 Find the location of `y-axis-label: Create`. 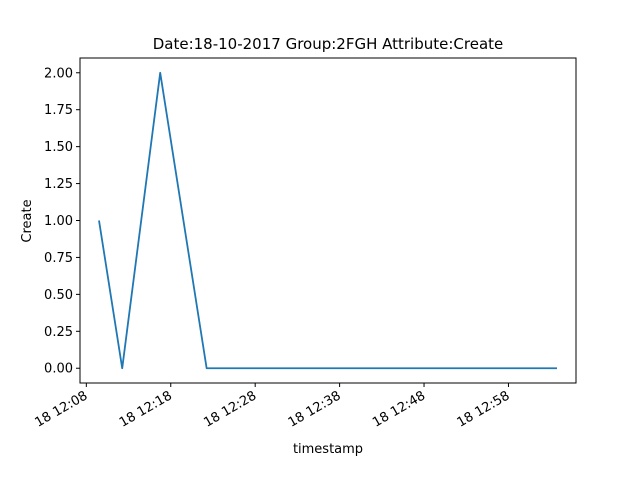

y-axis-label: Create is located at coordinates (27, 220).